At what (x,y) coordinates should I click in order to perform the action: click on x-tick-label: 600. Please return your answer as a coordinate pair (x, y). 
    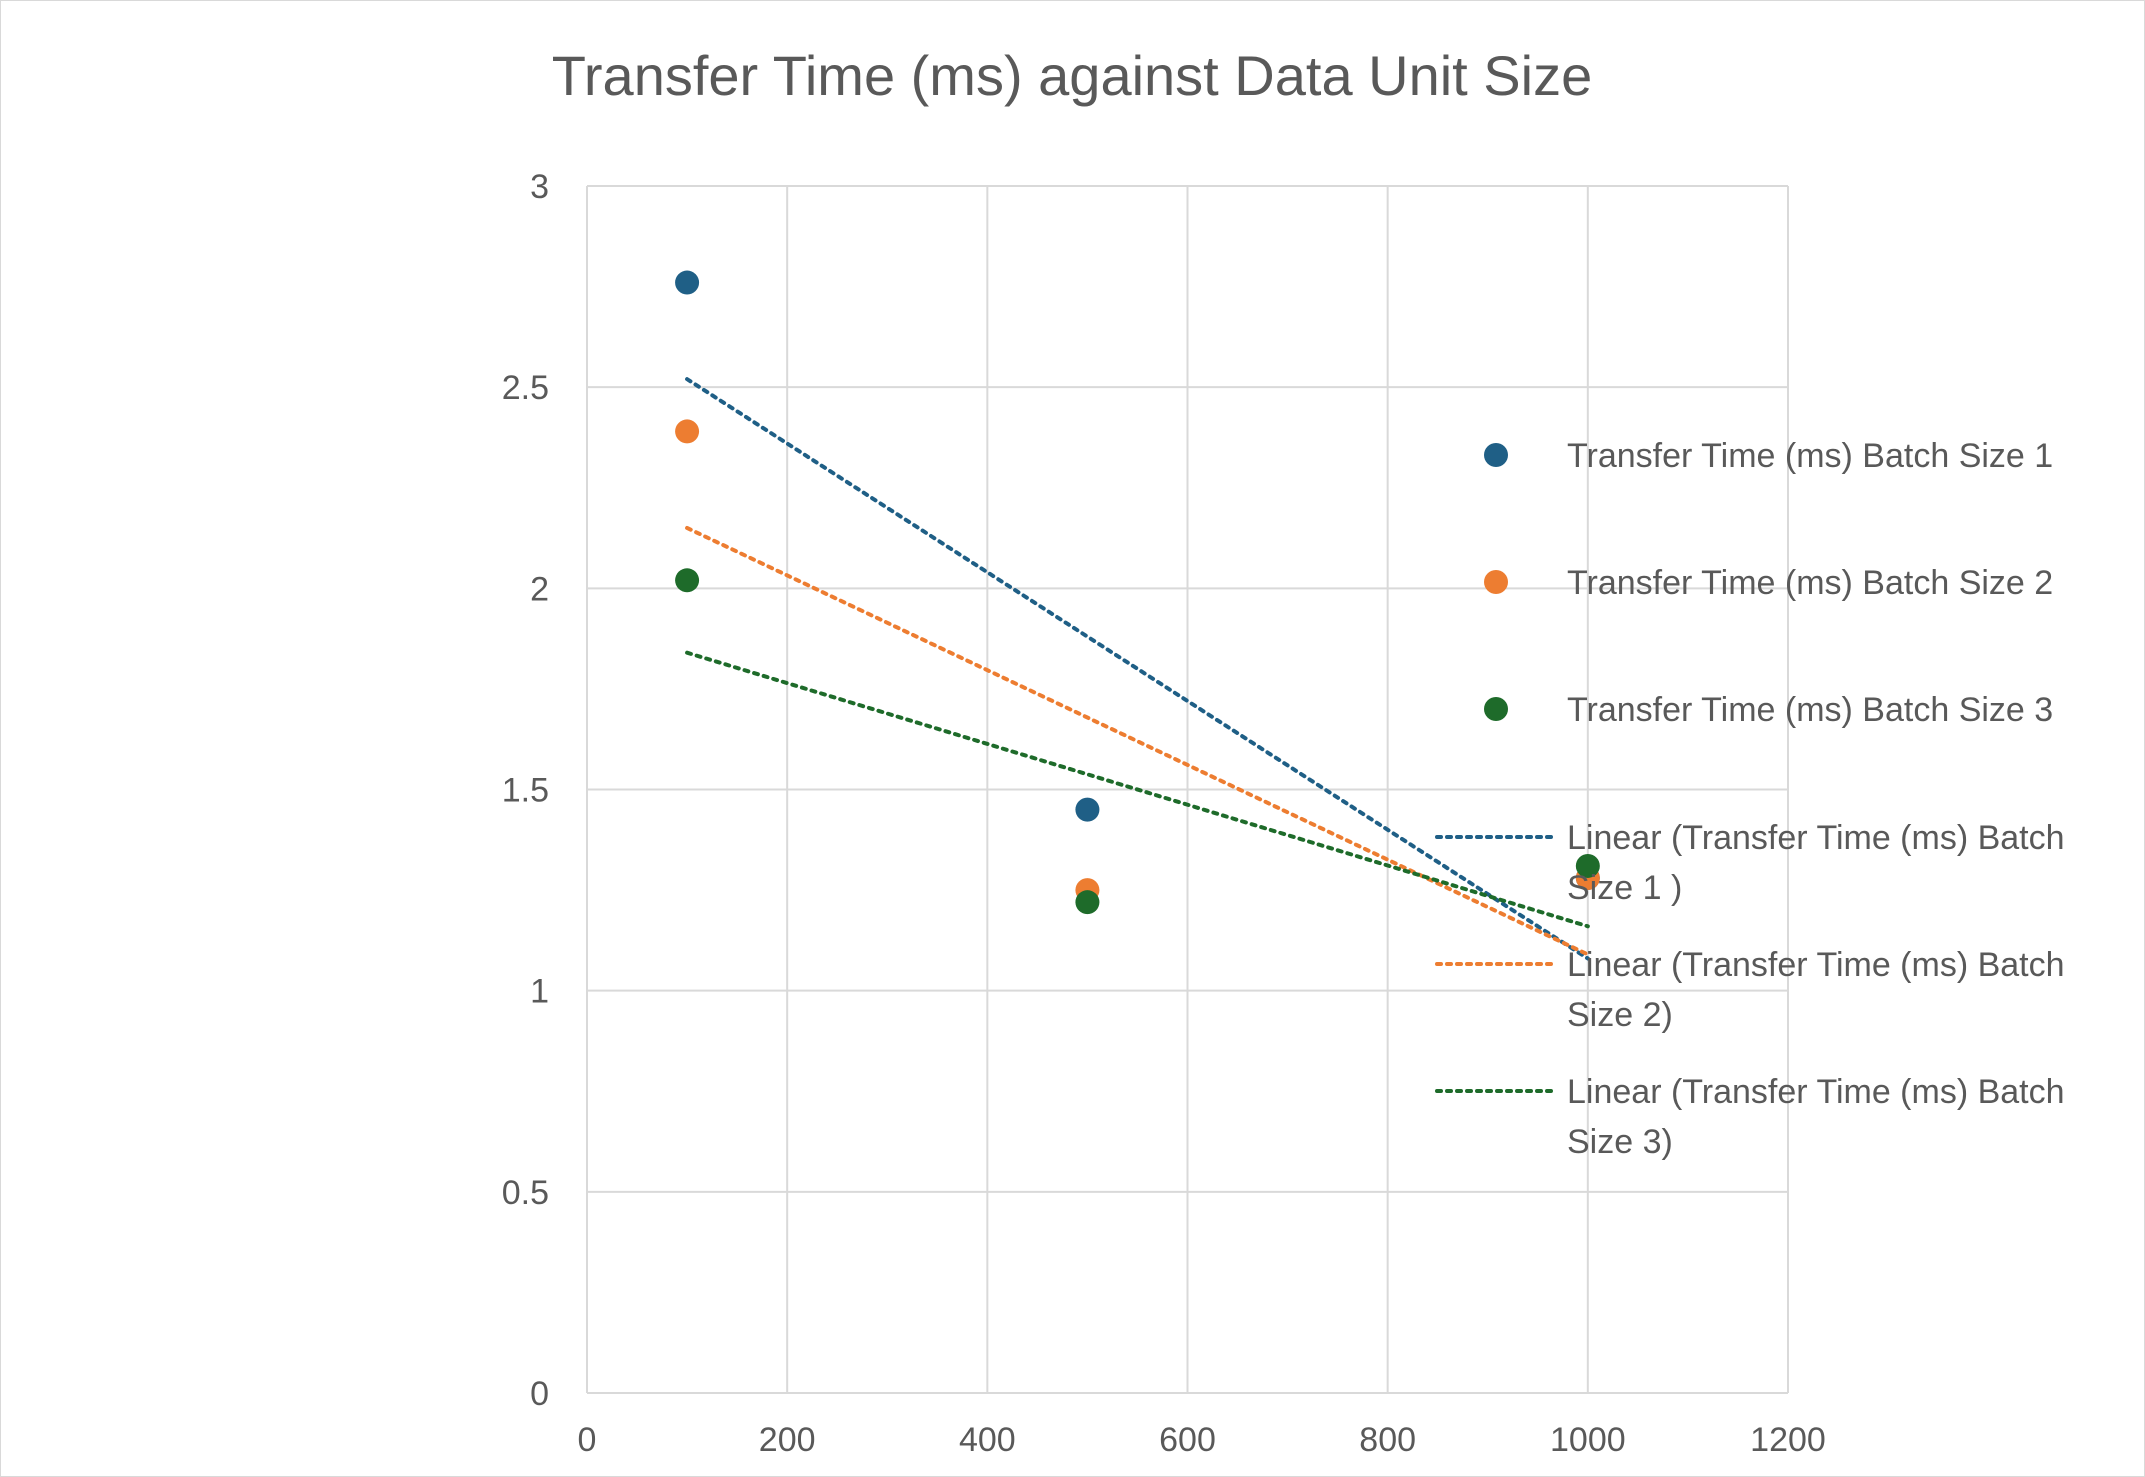
    Looking at the image, I should click on (1187, 1440).